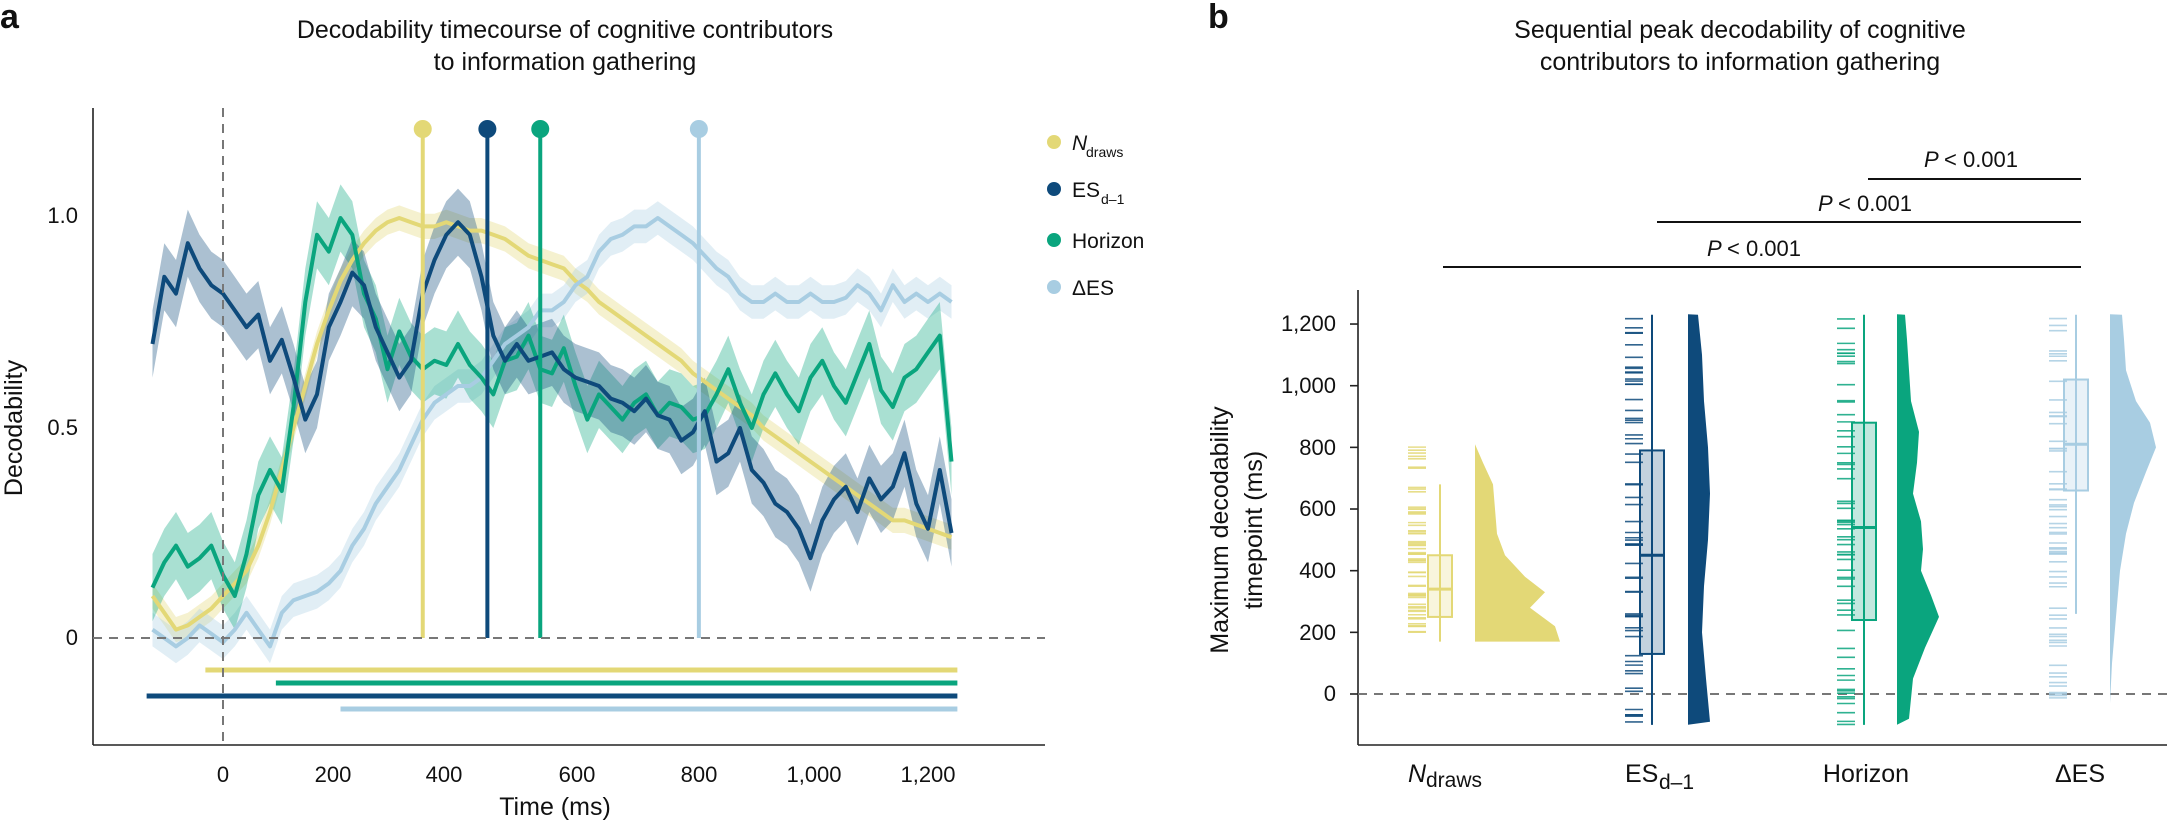 This screenshot has width=2167, height=821. I want to click on panel-b-letter: b, so click(1218, 18).